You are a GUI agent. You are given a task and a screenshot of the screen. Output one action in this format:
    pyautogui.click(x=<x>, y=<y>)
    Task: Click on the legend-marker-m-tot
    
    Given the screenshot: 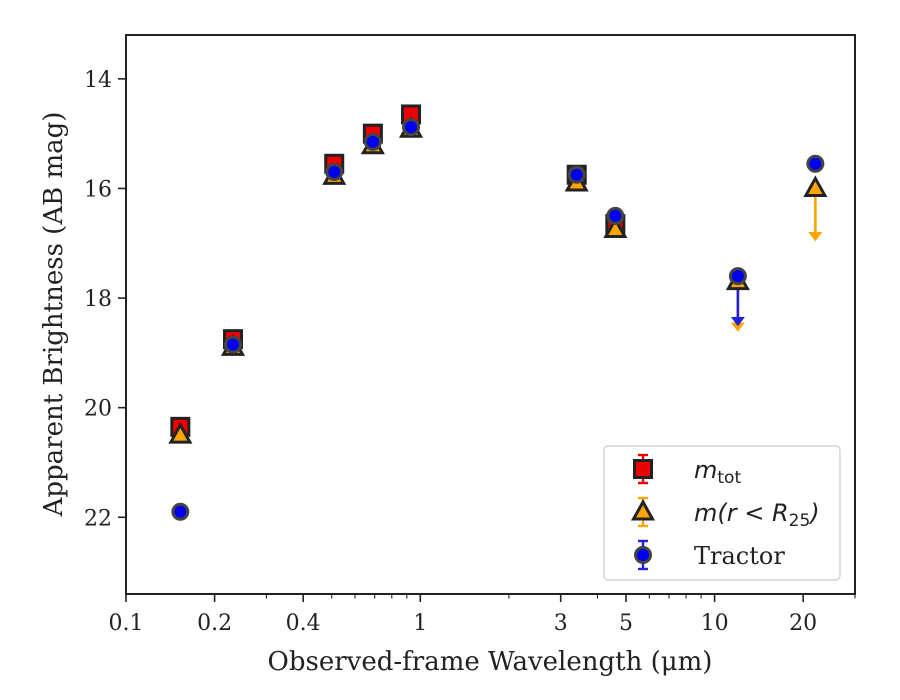 What is the action you would take?
    pyautogui.click(x=643, y=469)
    